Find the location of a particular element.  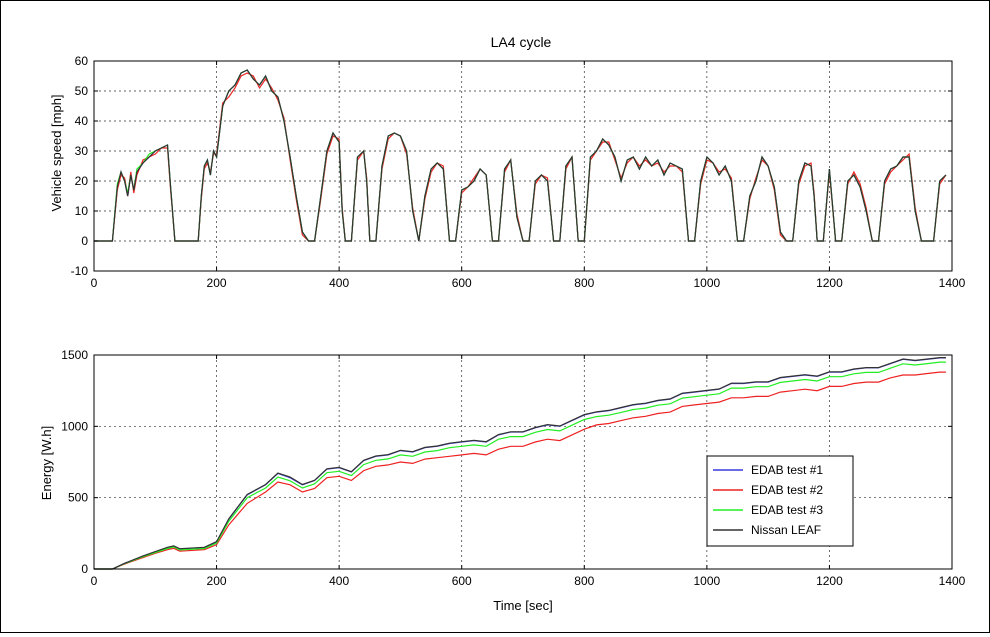

speed-y-tick-label: 40 is located at coordinates (82, 121).